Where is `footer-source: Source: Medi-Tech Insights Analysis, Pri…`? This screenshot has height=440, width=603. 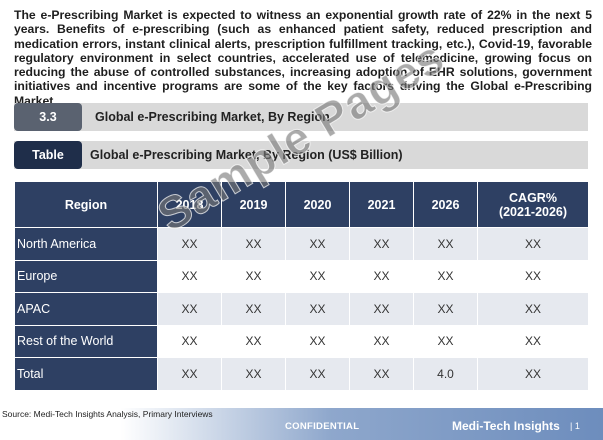 footer-source: Source: Medi-Tech Insights Analysis, Pri… is located at coordinates (107, 414).